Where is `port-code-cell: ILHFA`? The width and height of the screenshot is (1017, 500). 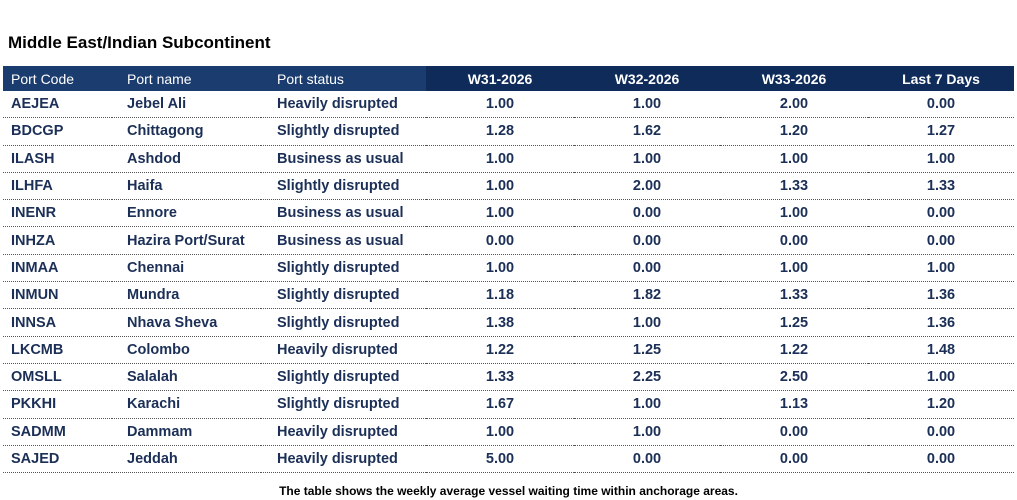 port-code-cell: ILHFA is located at coordinates (57, 186).